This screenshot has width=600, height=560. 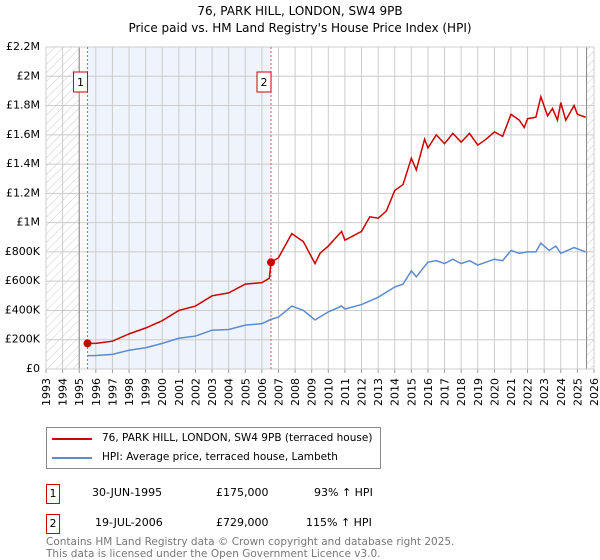 I want to click on transaction-marker: 2, so click(x=53, y=524).